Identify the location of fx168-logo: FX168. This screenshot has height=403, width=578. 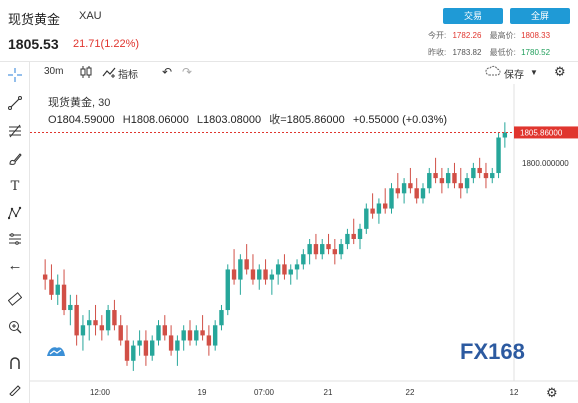
(492, 351).